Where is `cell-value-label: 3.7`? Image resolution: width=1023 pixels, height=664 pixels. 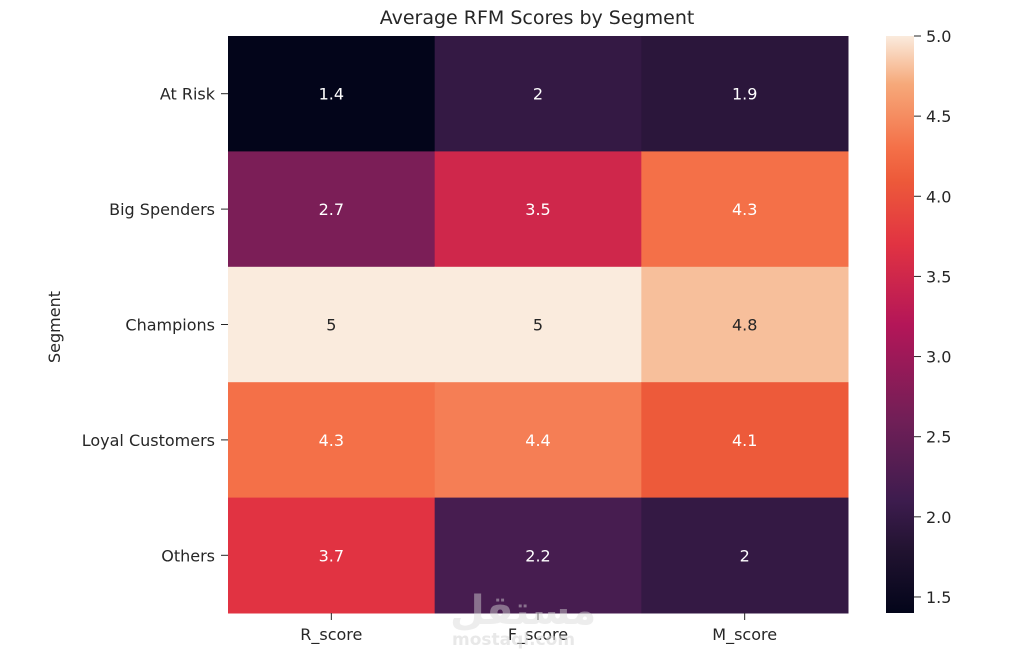
cell-value-label: 3.7 is located at coordinates (331, 555).